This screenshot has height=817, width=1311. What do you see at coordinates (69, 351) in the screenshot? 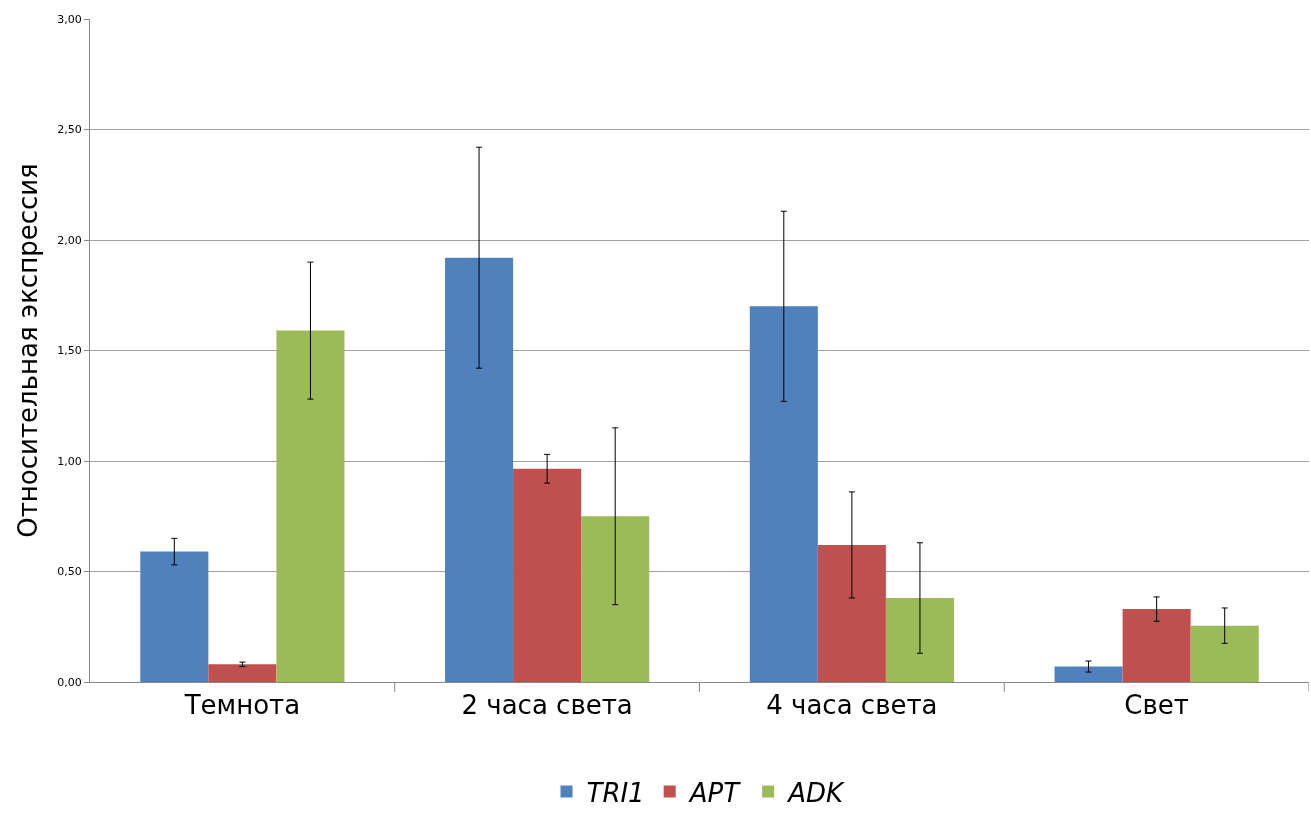
I see `y-tick-label: 1,50` at bounding box center [69, 351].